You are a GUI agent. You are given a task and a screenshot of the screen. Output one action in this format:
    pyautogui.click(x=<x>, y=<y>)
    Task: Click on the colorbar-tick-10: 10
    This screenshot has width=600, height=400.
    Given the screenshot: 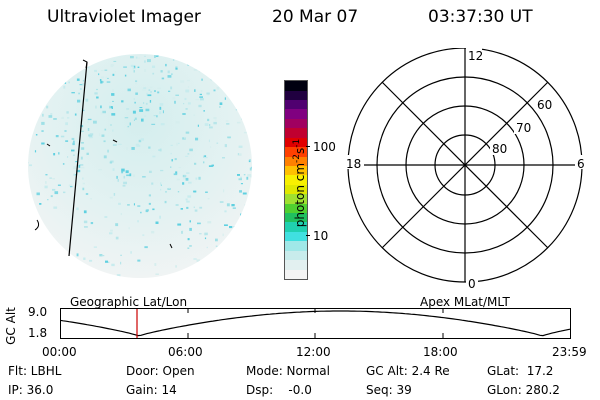 What is the action you would take?
    pyautogui.click(x=321, y=236)
    